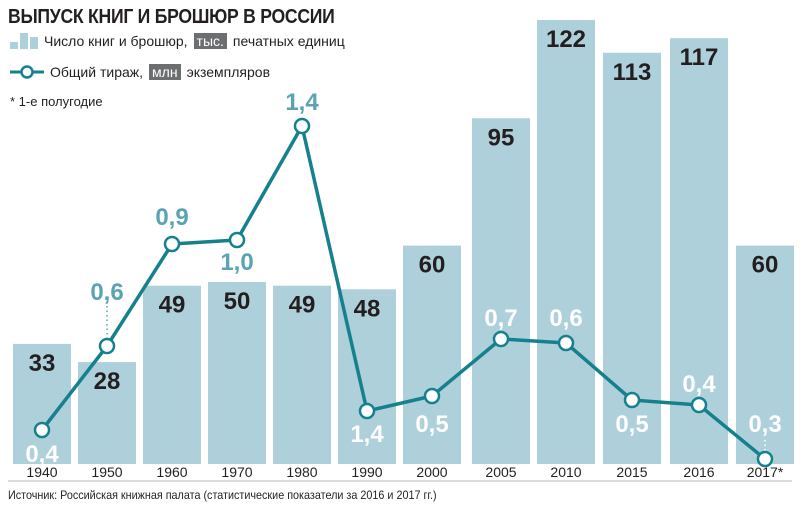 Image resolution: width=800 pixels, height=509 pixels. I want to click on x-tick-label: 2010, so click(565, 472).